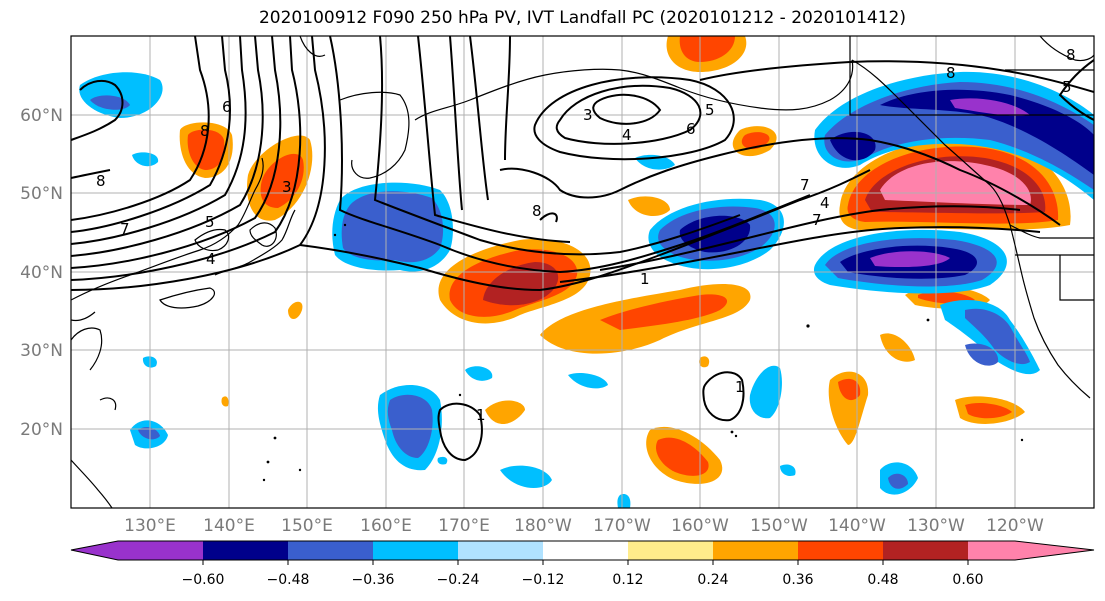 This screenshot has width=1105, height=601. I want to click on latitude-labels: 60°N 50°N 40°N 30°N 20°N, so click(41, 273).